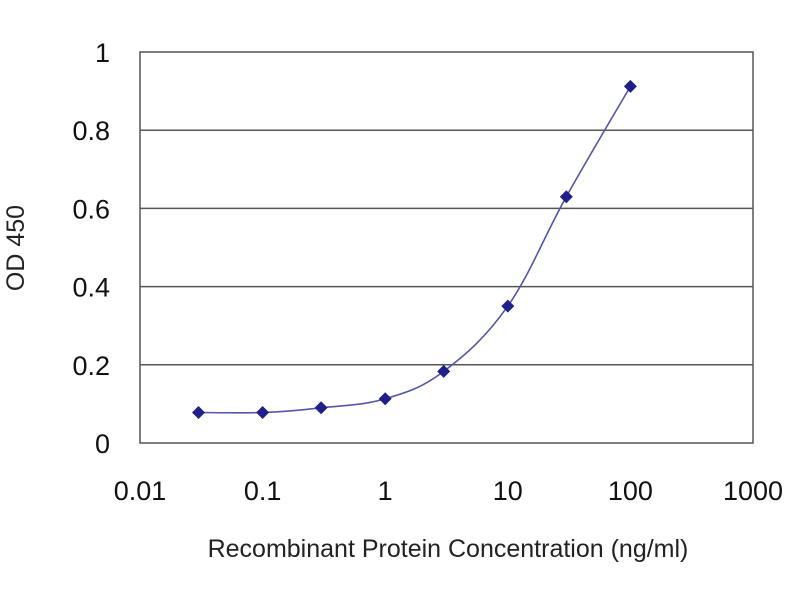 The width and height of the screenshot is (800, 600). Describe the element at coordinates (102, 53) in the screenshot. I see `y-tick-label: 1` at that location.